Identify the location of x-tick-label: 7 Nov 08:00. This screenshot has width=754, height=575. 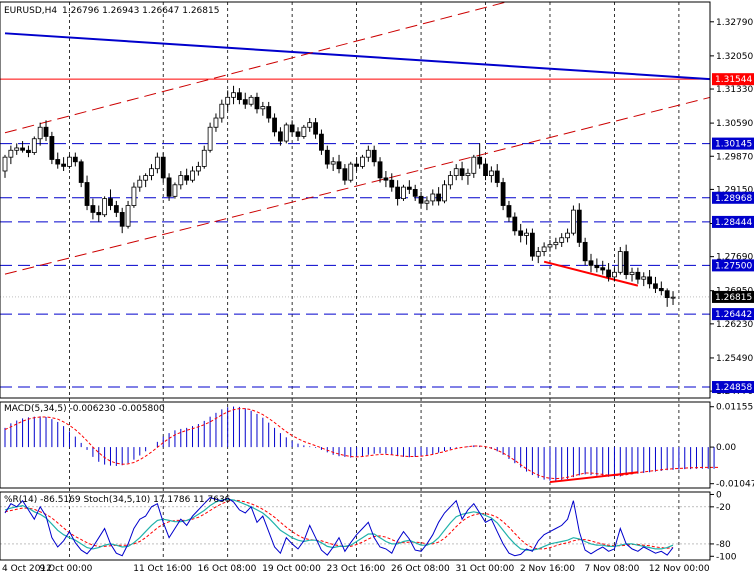
(611, 569).